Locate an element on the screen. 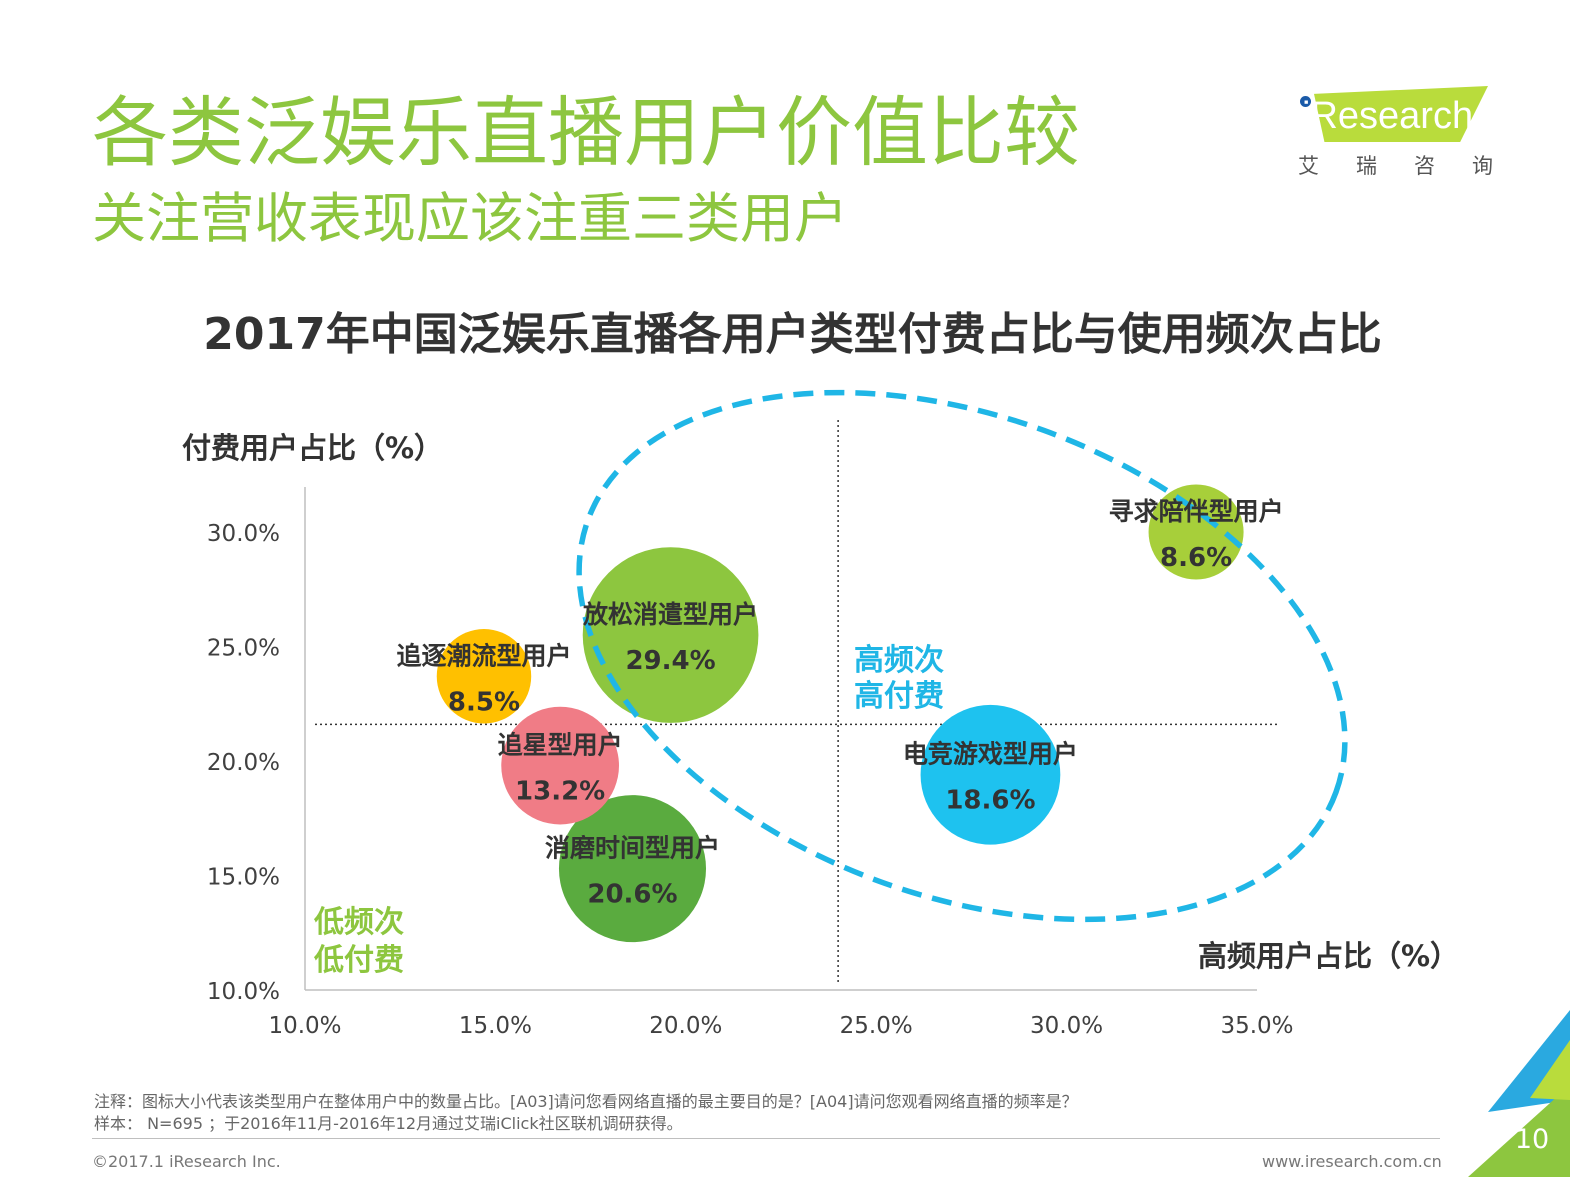  quadrant-annotation: 低频次 is located at coordinates (358, 922).